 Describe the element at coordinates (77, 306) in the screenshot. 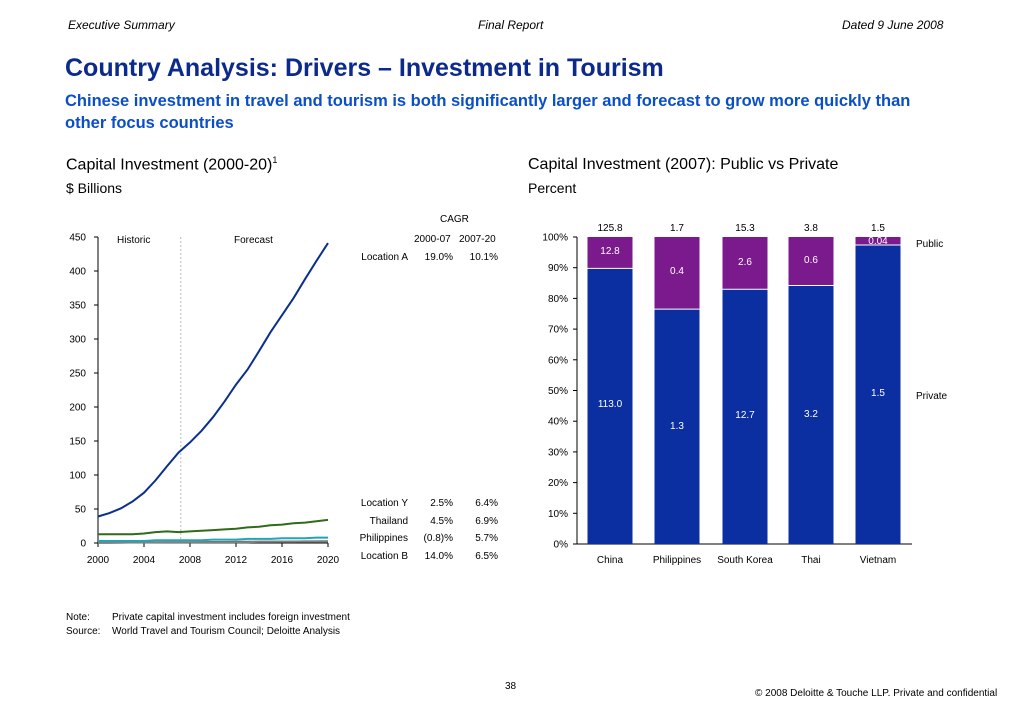

I see `left-y-tick-label: 350` at that location.